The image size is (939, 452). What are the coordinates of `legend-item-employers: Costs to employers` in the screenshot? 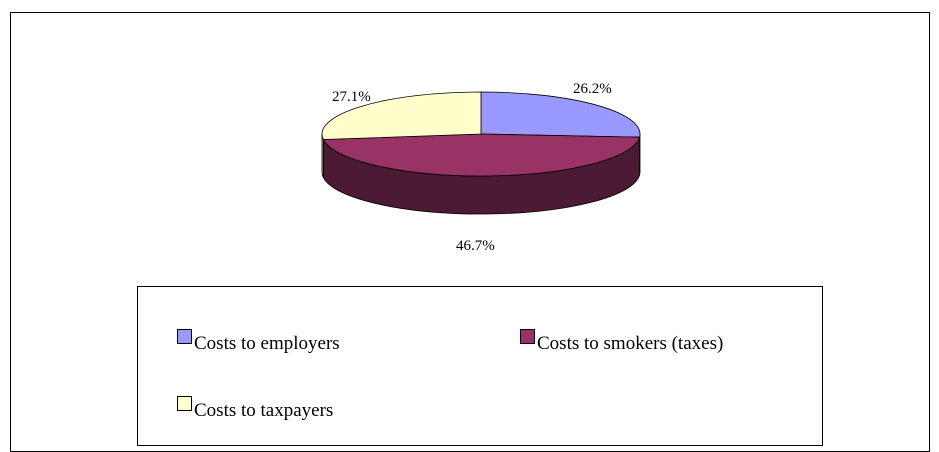 It's located at (258, 342).